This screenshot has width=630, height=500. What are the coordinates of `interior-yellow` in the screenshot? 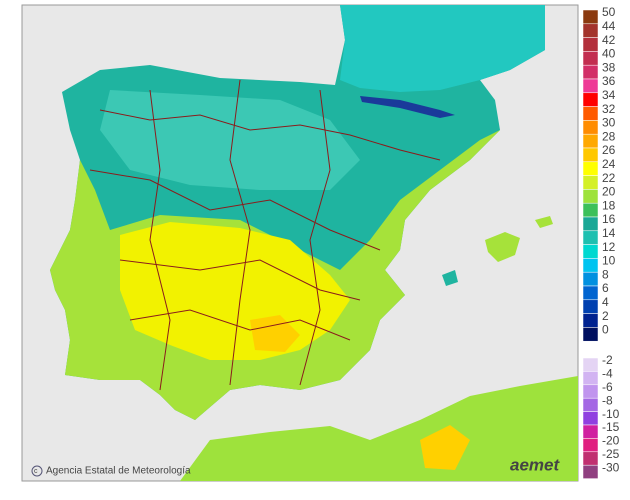 It's located at (235, 291).